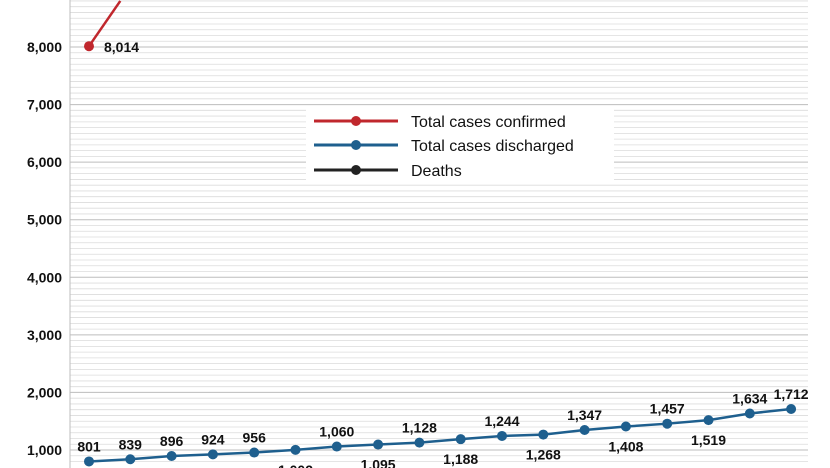 Image resolution: width=830 pixels, height=468 pixels. Describe the element at coordinates (131, 444) in the screenshot. I see `data-label-discharged: 839` at that location.